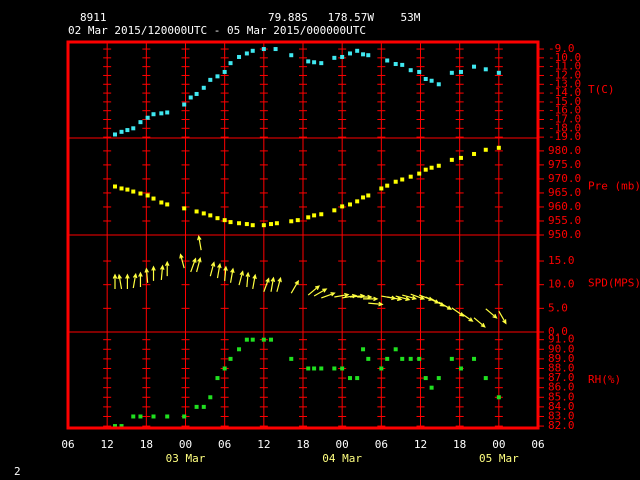 The width and height of the screenshot is (640, 480). What do you see at coordinates (564, 101) in the screenshot?
I see `y-tick-label: -15.0` at bounding box center [564, 101].